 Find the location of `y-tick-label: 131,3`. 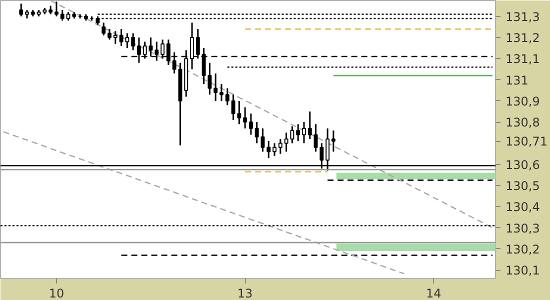

y-tick-label: 131,3 is located at coordinates (523, 17).